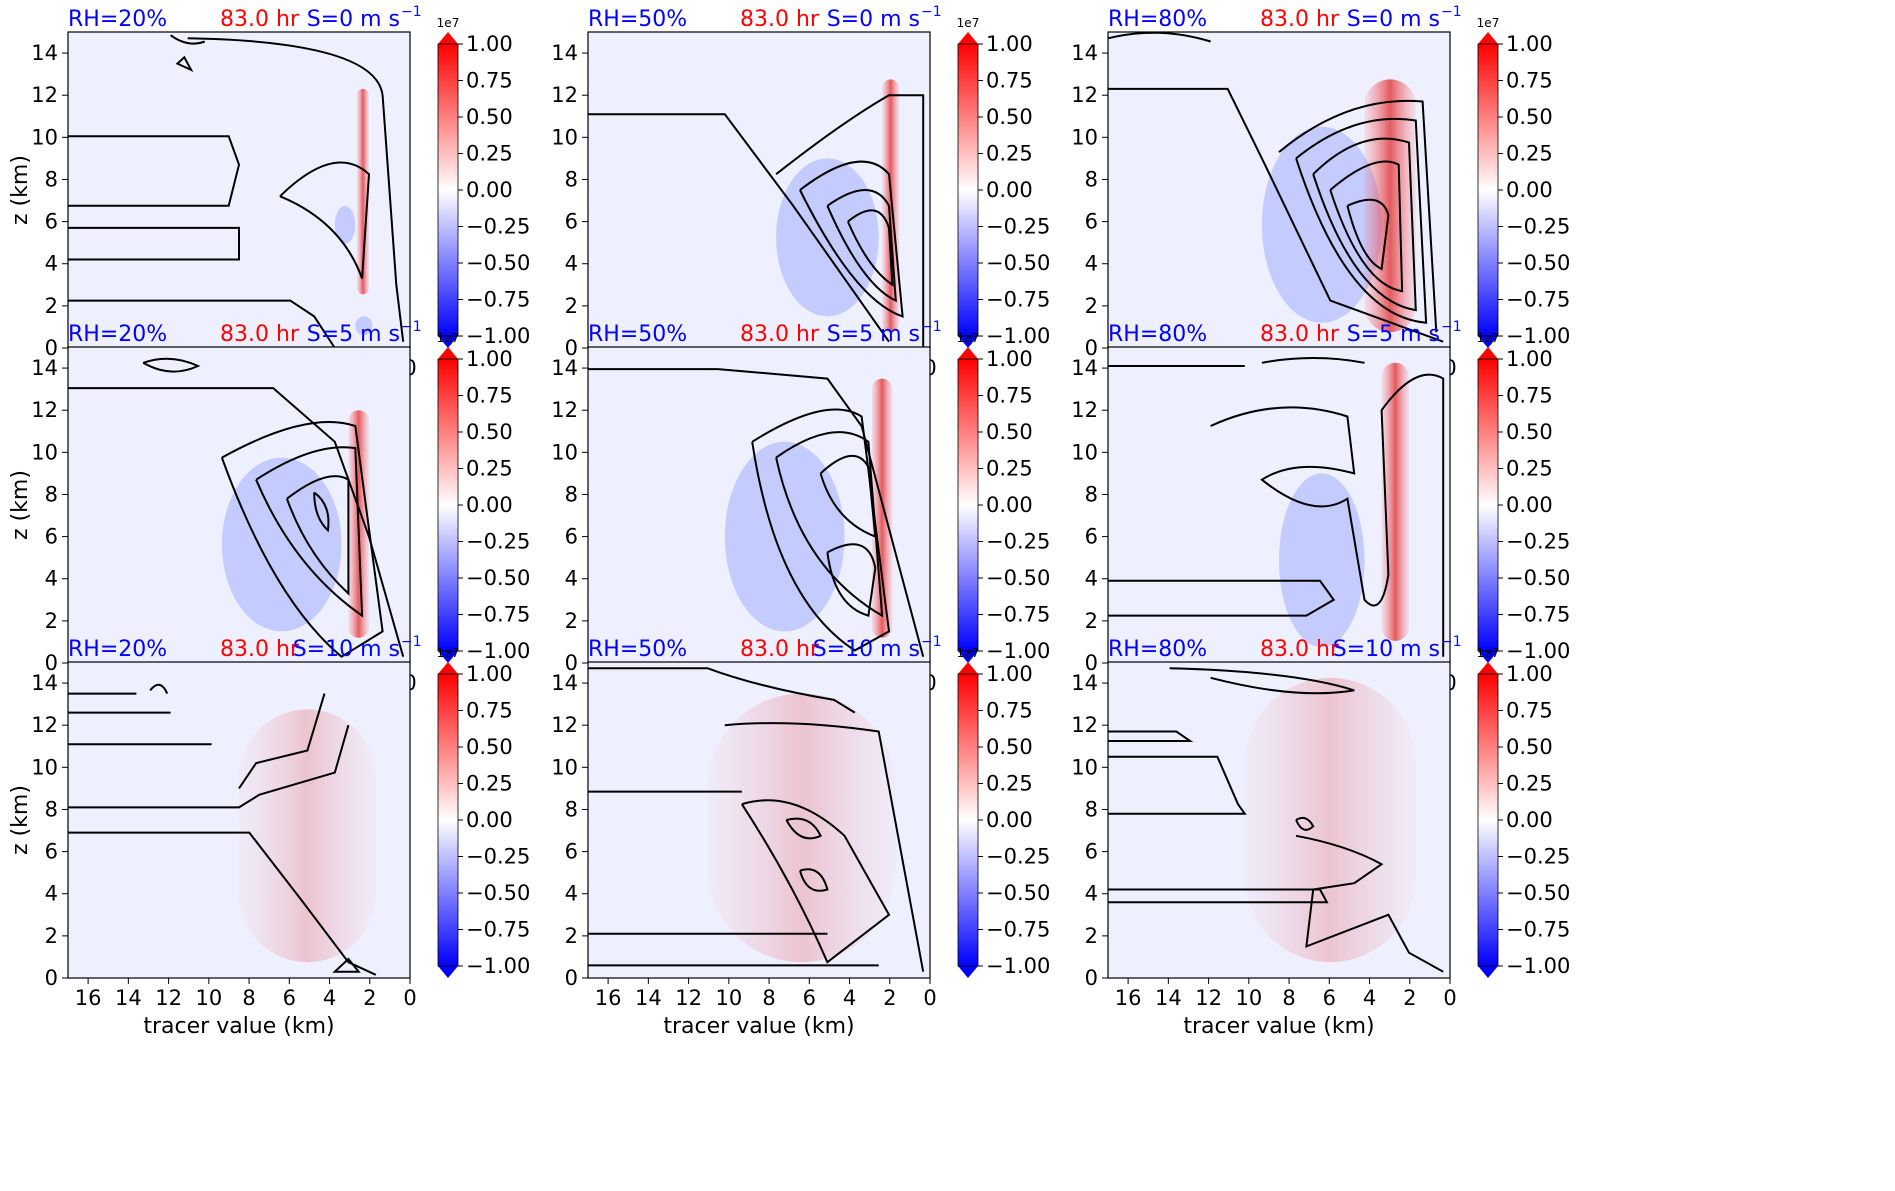 The width and height of the screenshot is (1895, 1191). I want to click on x-tick-label: 10, so click(1248, 998).